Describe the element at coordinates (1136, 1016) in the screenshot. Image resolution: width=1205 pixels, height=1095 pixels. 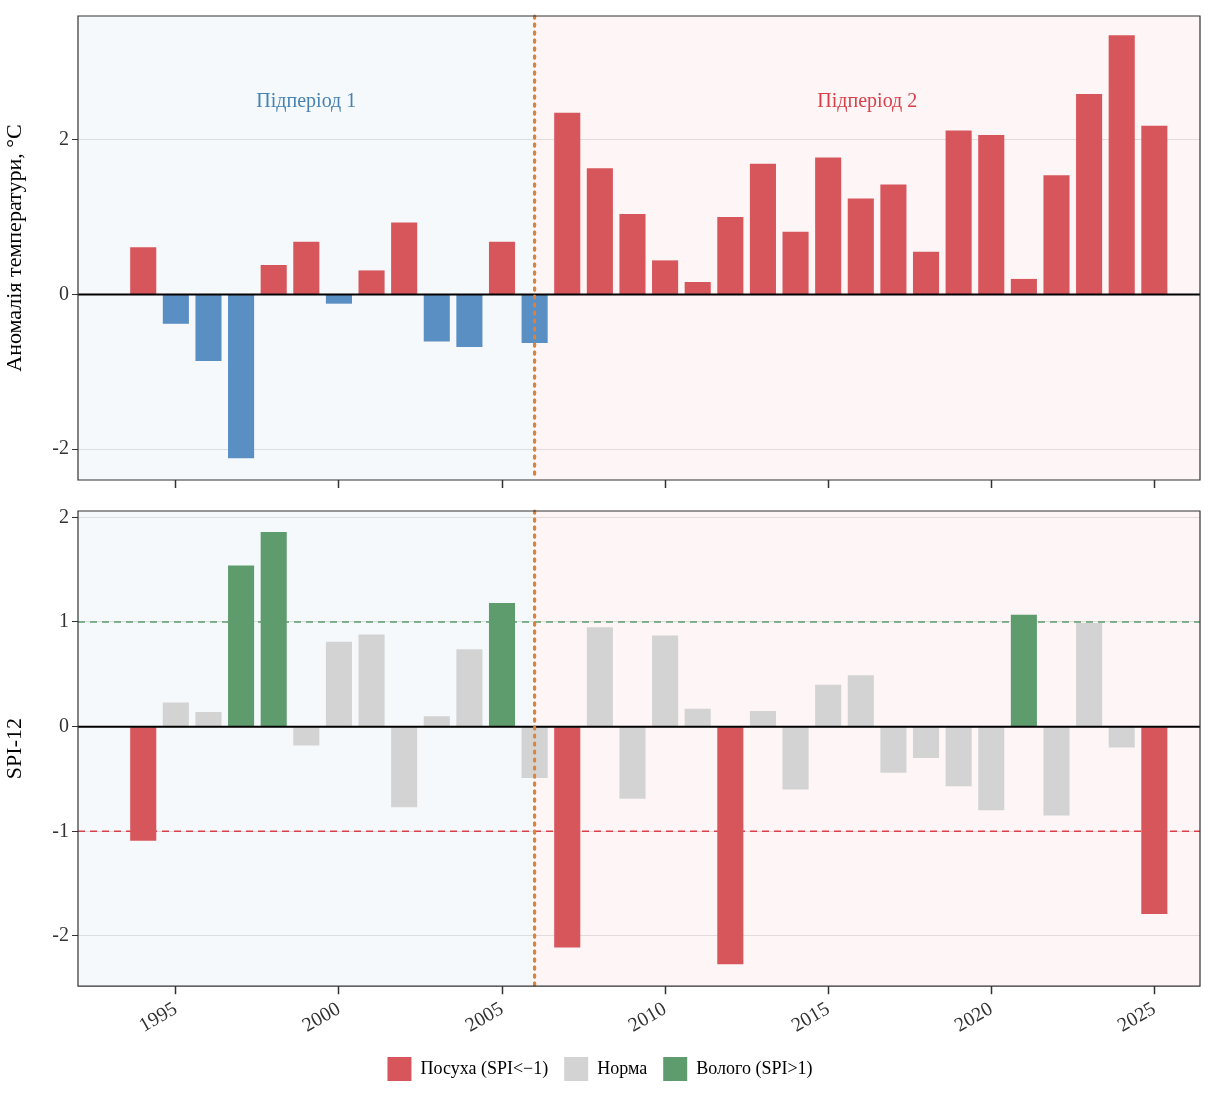
I see `x-tick-label: 2025` at that location.